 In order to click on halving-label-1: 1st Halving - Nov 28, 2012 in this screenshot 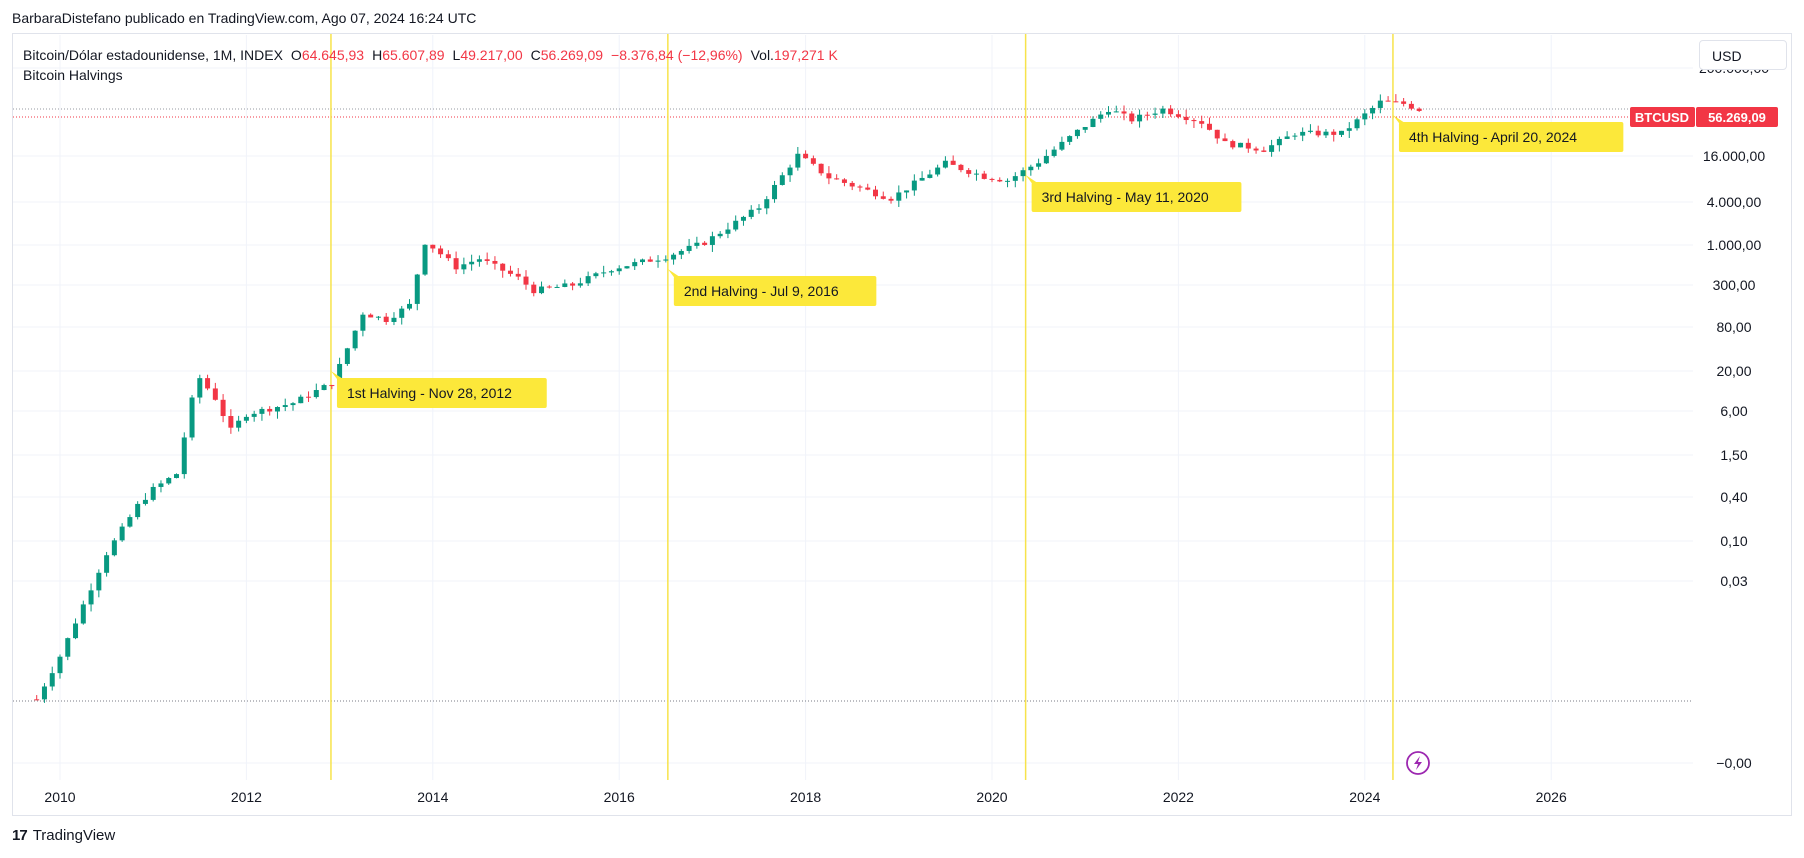, I will do `click(429, 393)`.